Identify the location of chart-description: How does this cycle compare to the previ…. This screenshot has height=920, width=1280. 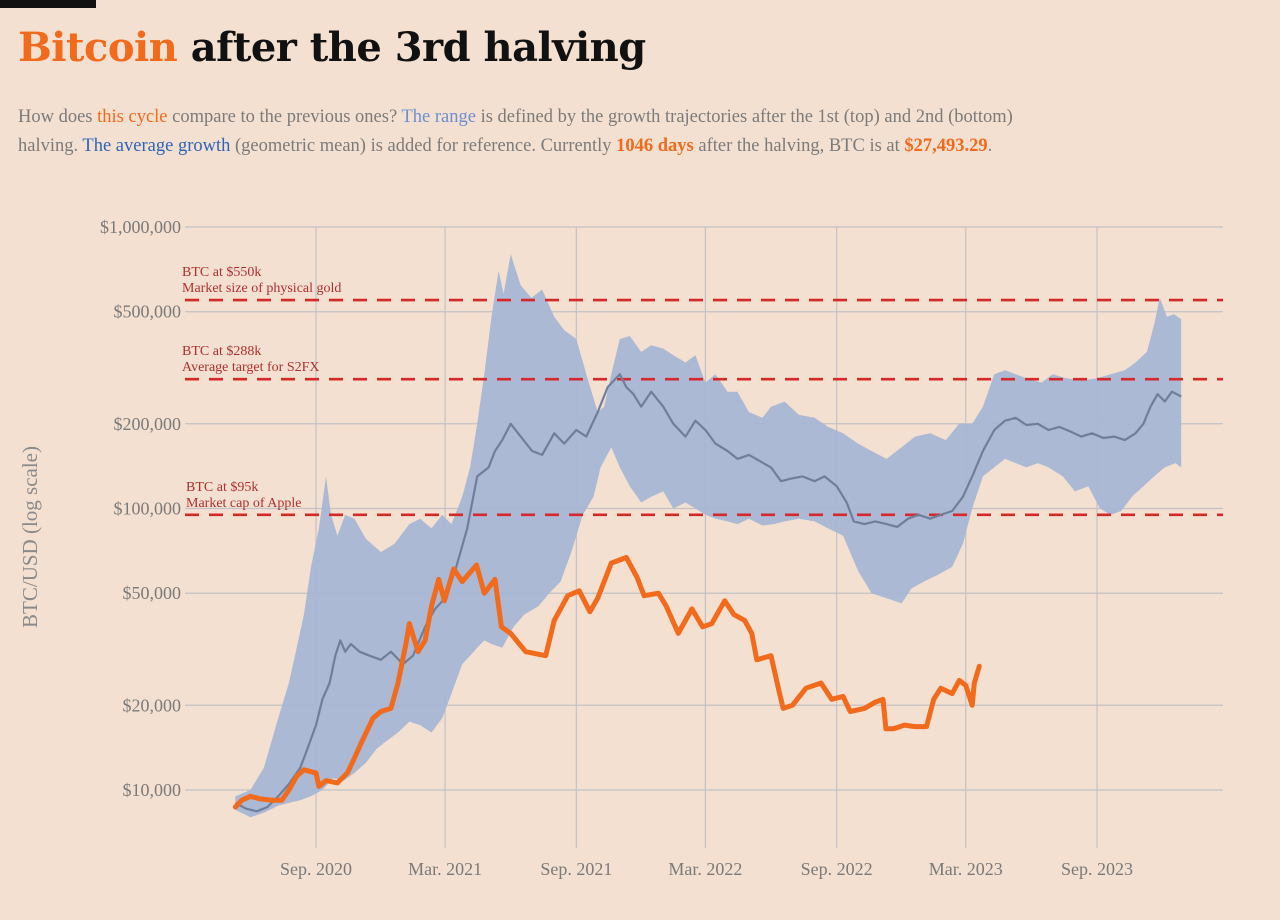
(518, 131).